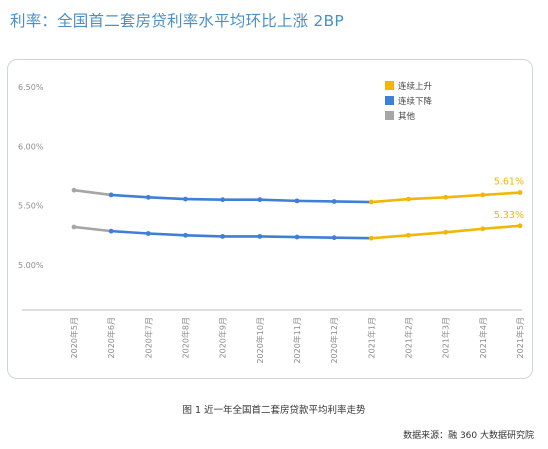 The image size is (548, 449). What do you see at coordinates (31, 87) in the screenshot?
I see `y-tick-label: 6.50%` at bounding box center [31, 87].